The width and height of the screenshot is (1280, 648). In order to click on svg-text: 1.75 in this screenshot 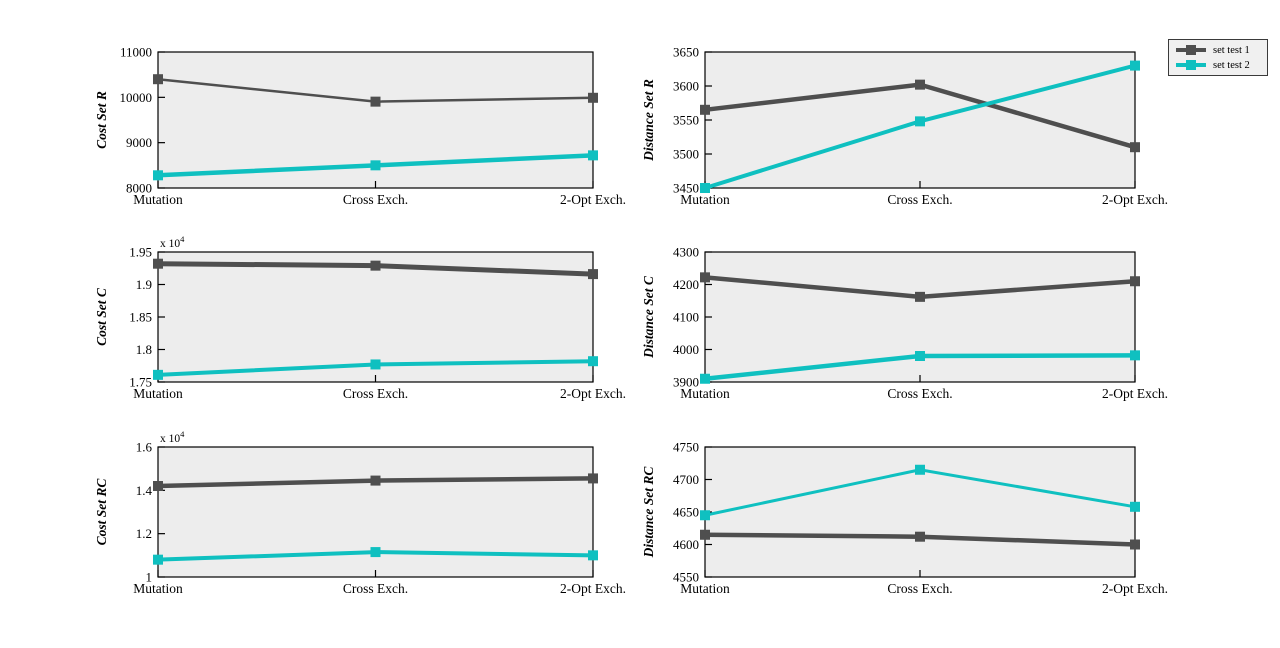, I will do `click(140, 382)`.